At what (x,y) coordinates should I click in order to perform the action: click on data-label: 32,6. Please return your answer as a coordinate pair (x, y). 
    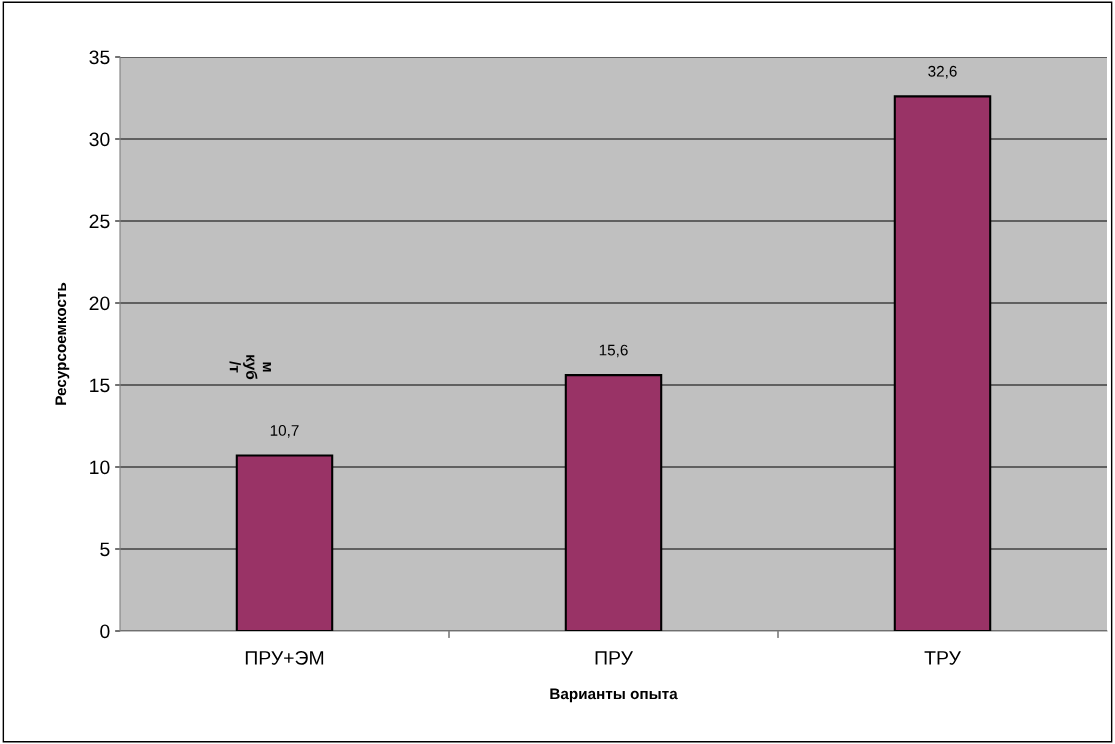
    Looking at the image, I should click on (942, 72).